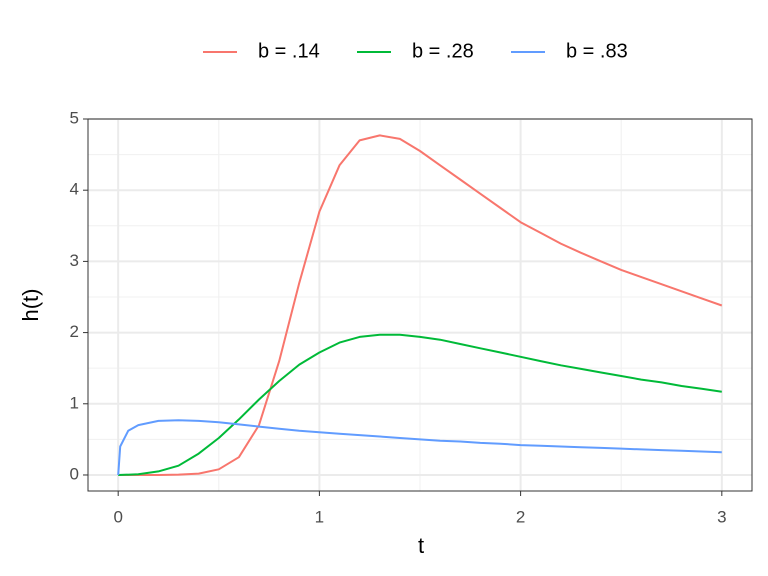 This screenshot has height=576, width=768. Describe the element at coordinates (289, 51) in the screenshot. I see `legend-label: b = .14` at that location.